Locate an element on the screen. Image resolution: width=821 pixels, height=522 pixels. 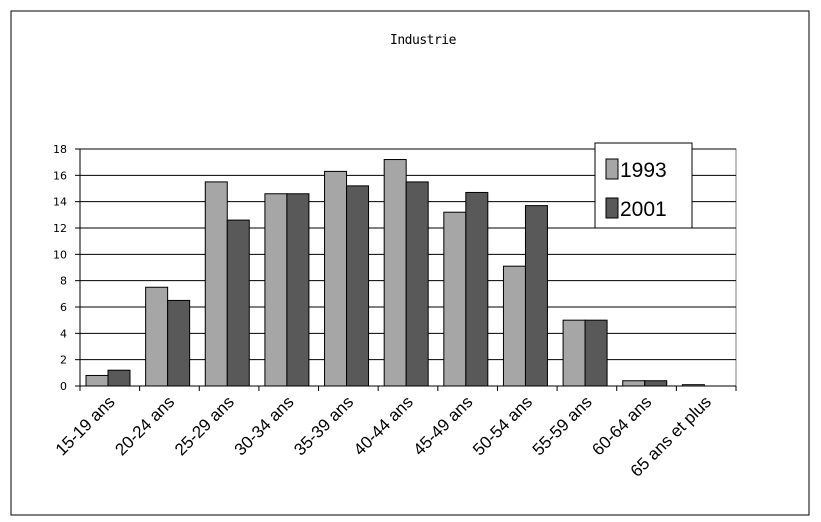
y-tick-label: 12 is located at coordinates (60, 228).